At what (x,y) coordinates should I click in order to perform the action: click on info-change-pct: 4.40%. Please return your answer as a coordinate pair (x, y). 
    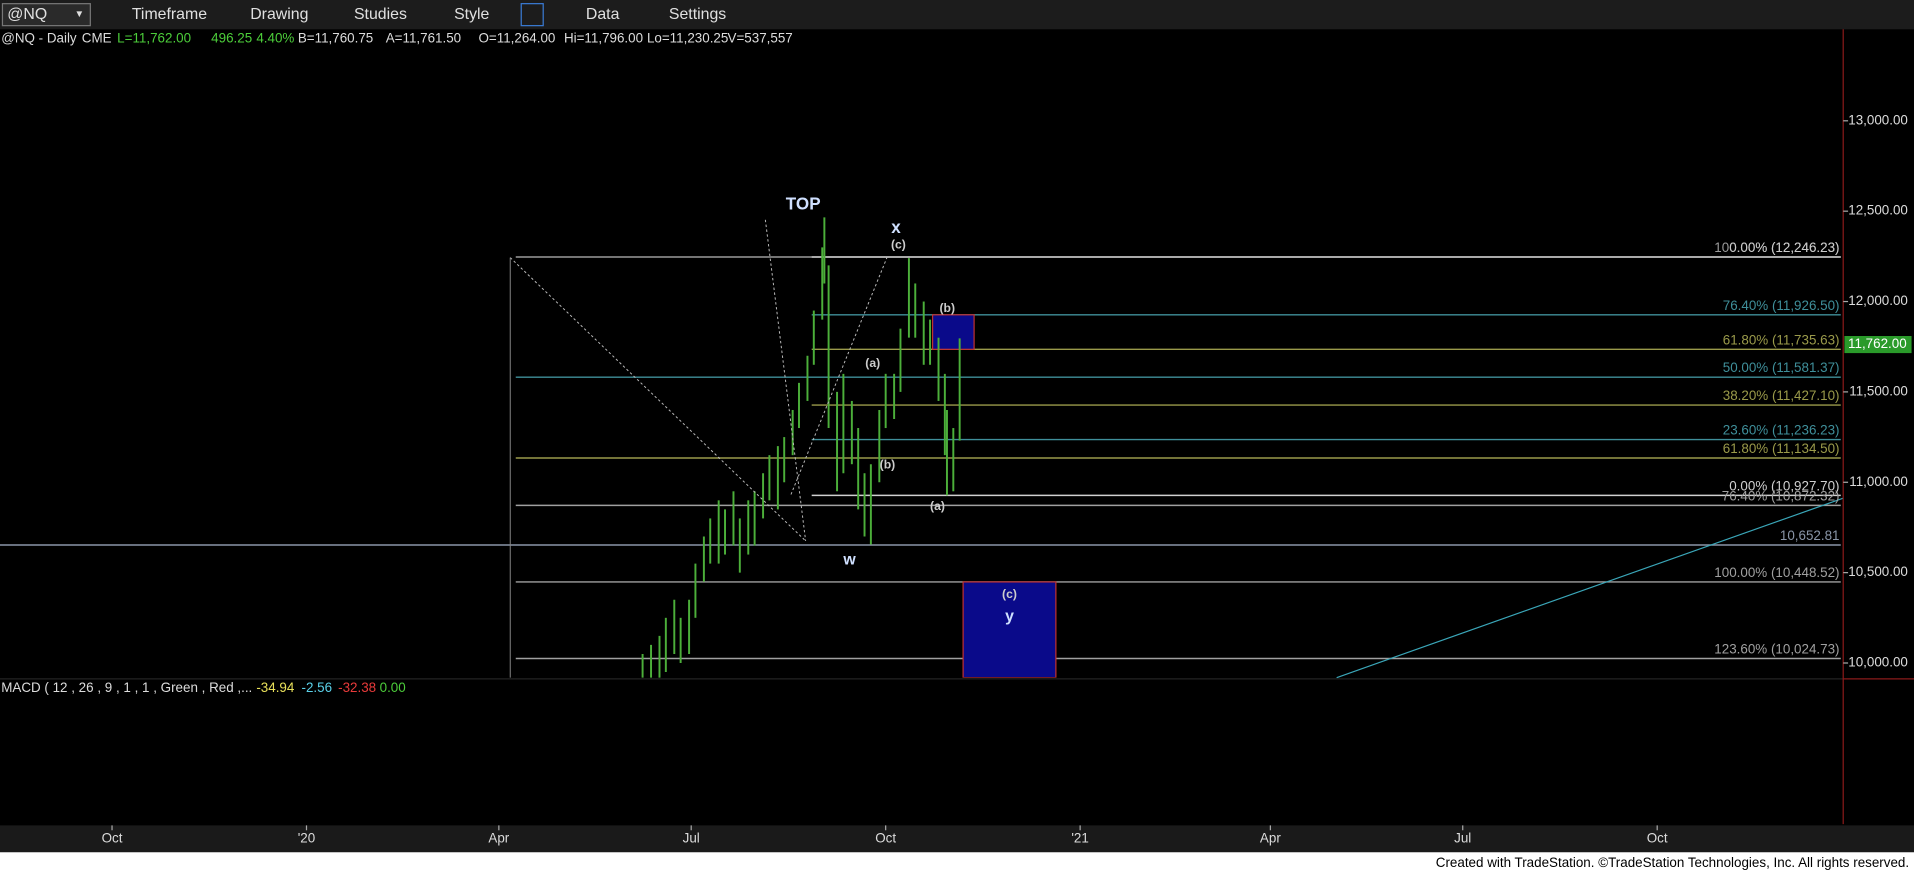
    Looking at the image, I should click on (275, 38).